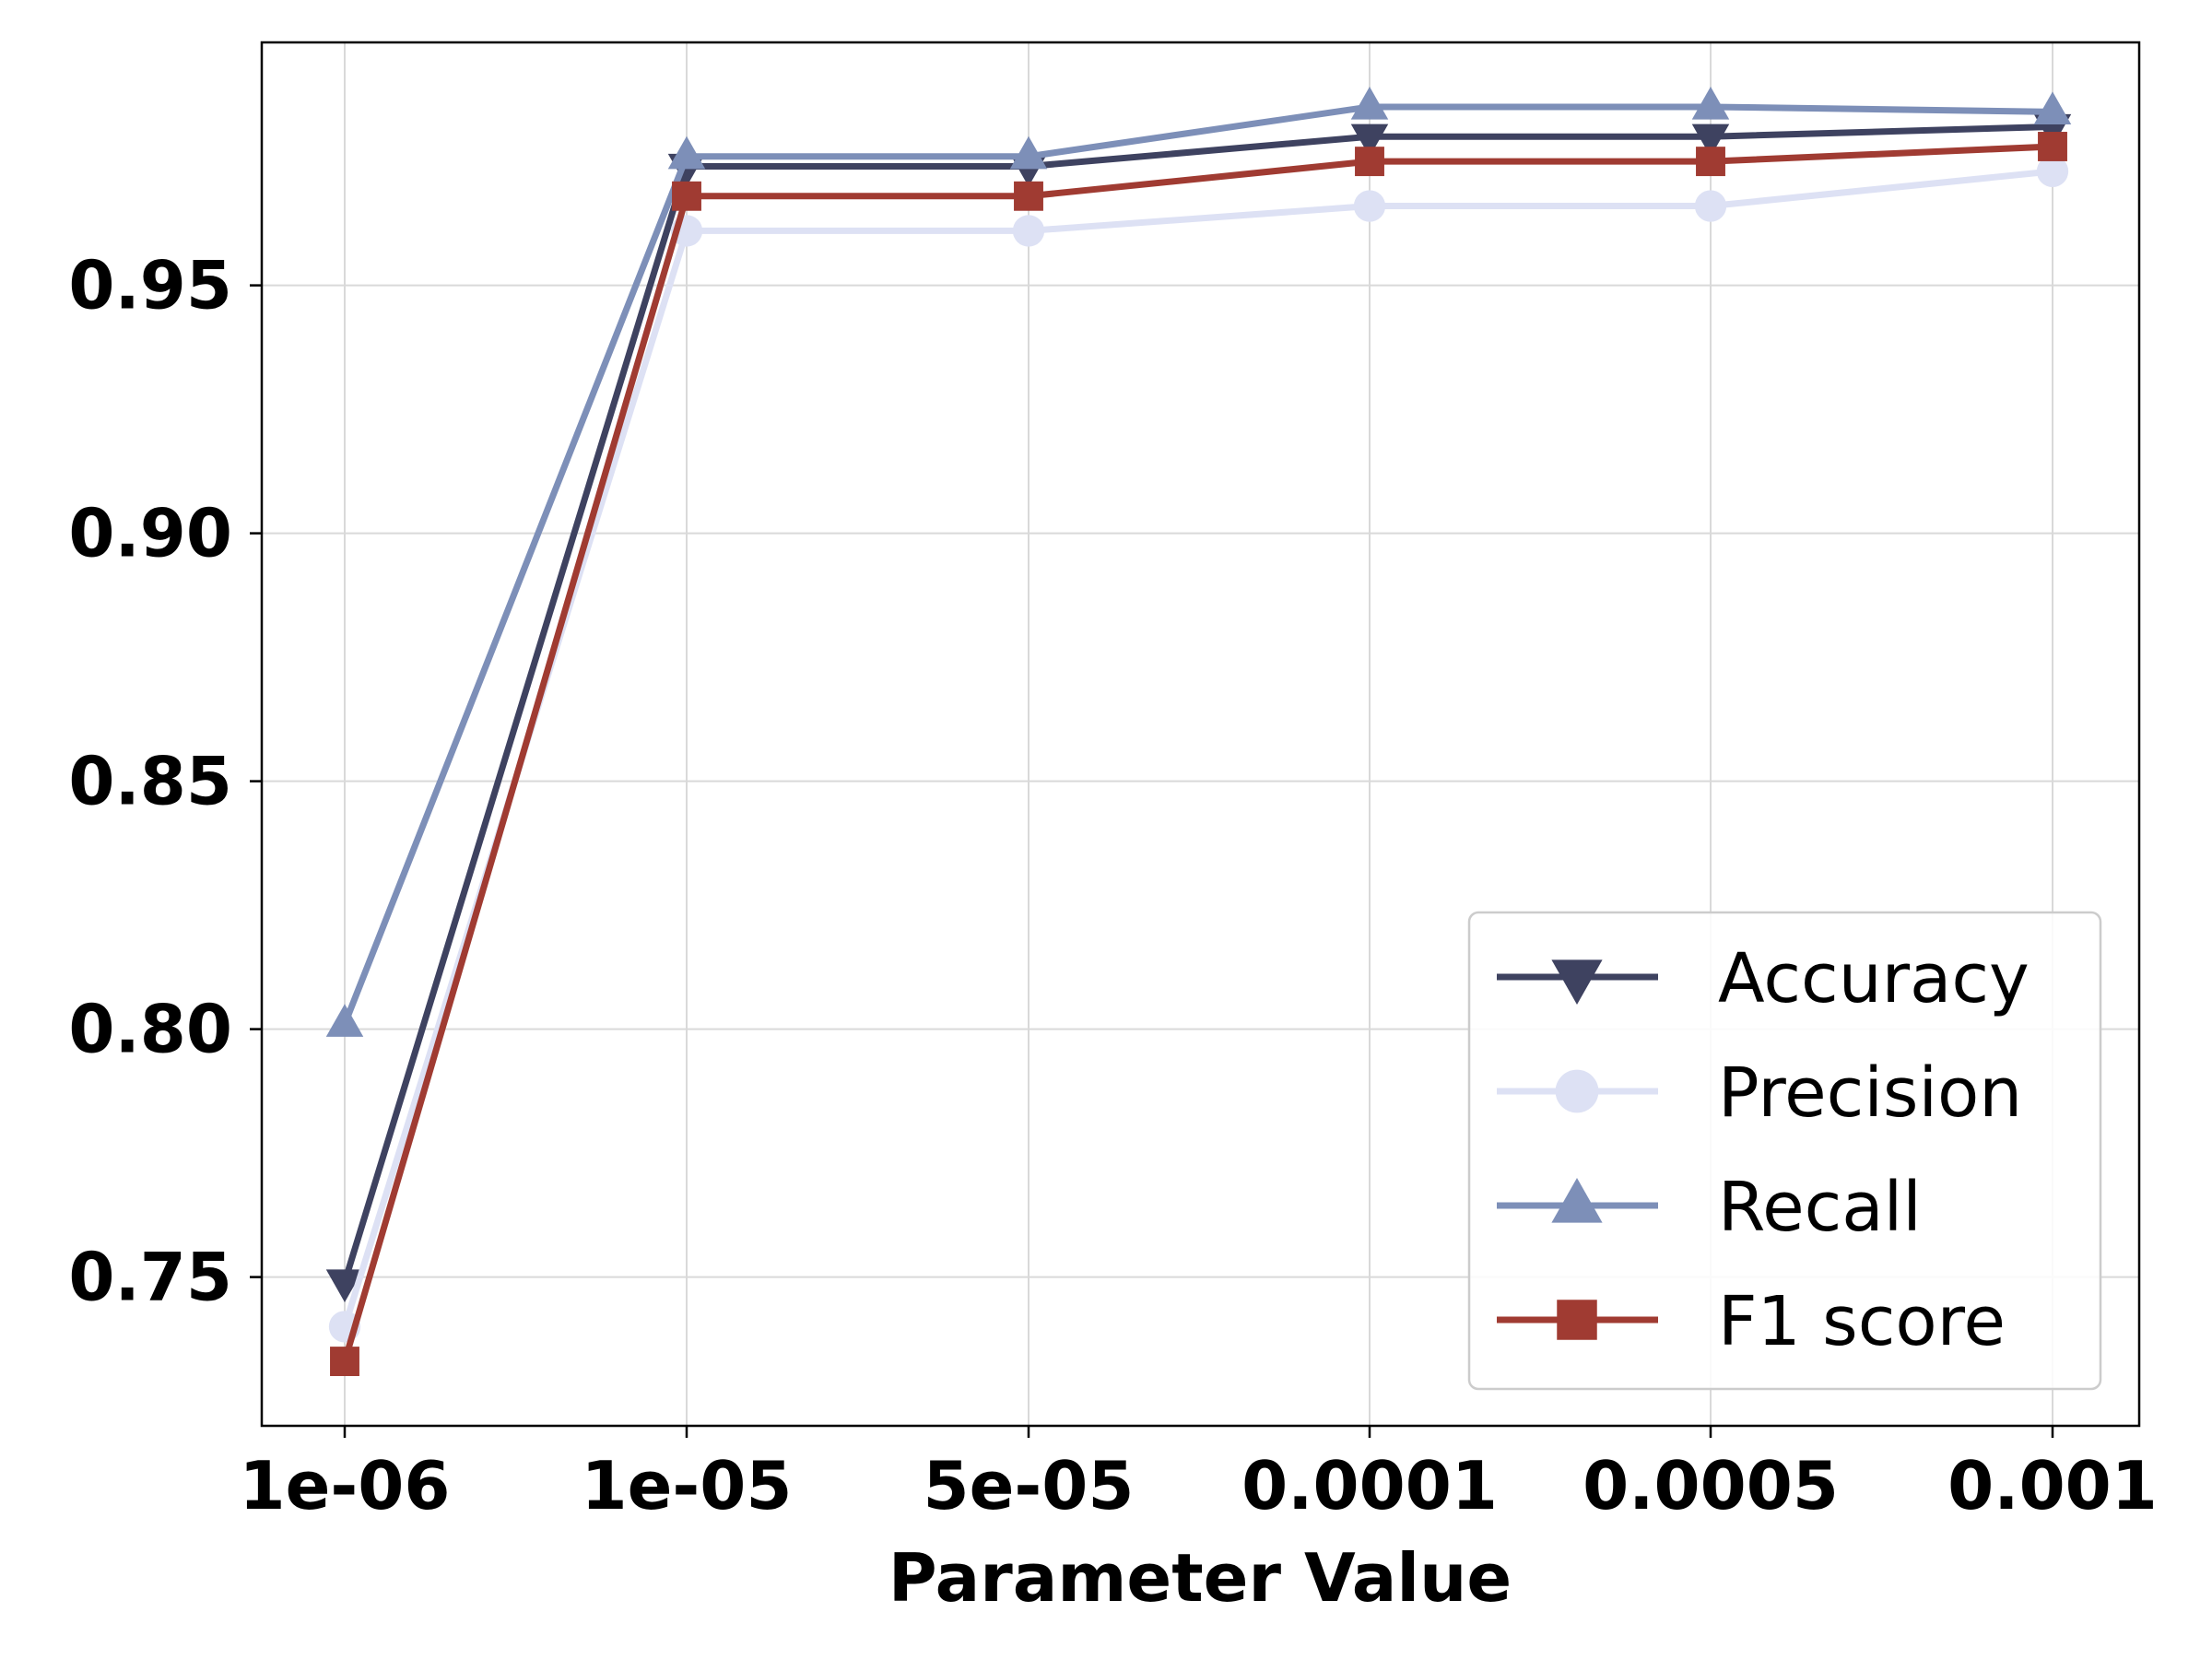 This screenshot has width=2212, height=1659. Describe the element at coordinates (150, 533) in the screenshot. I see `y-tick-label: 0.90` at that location.